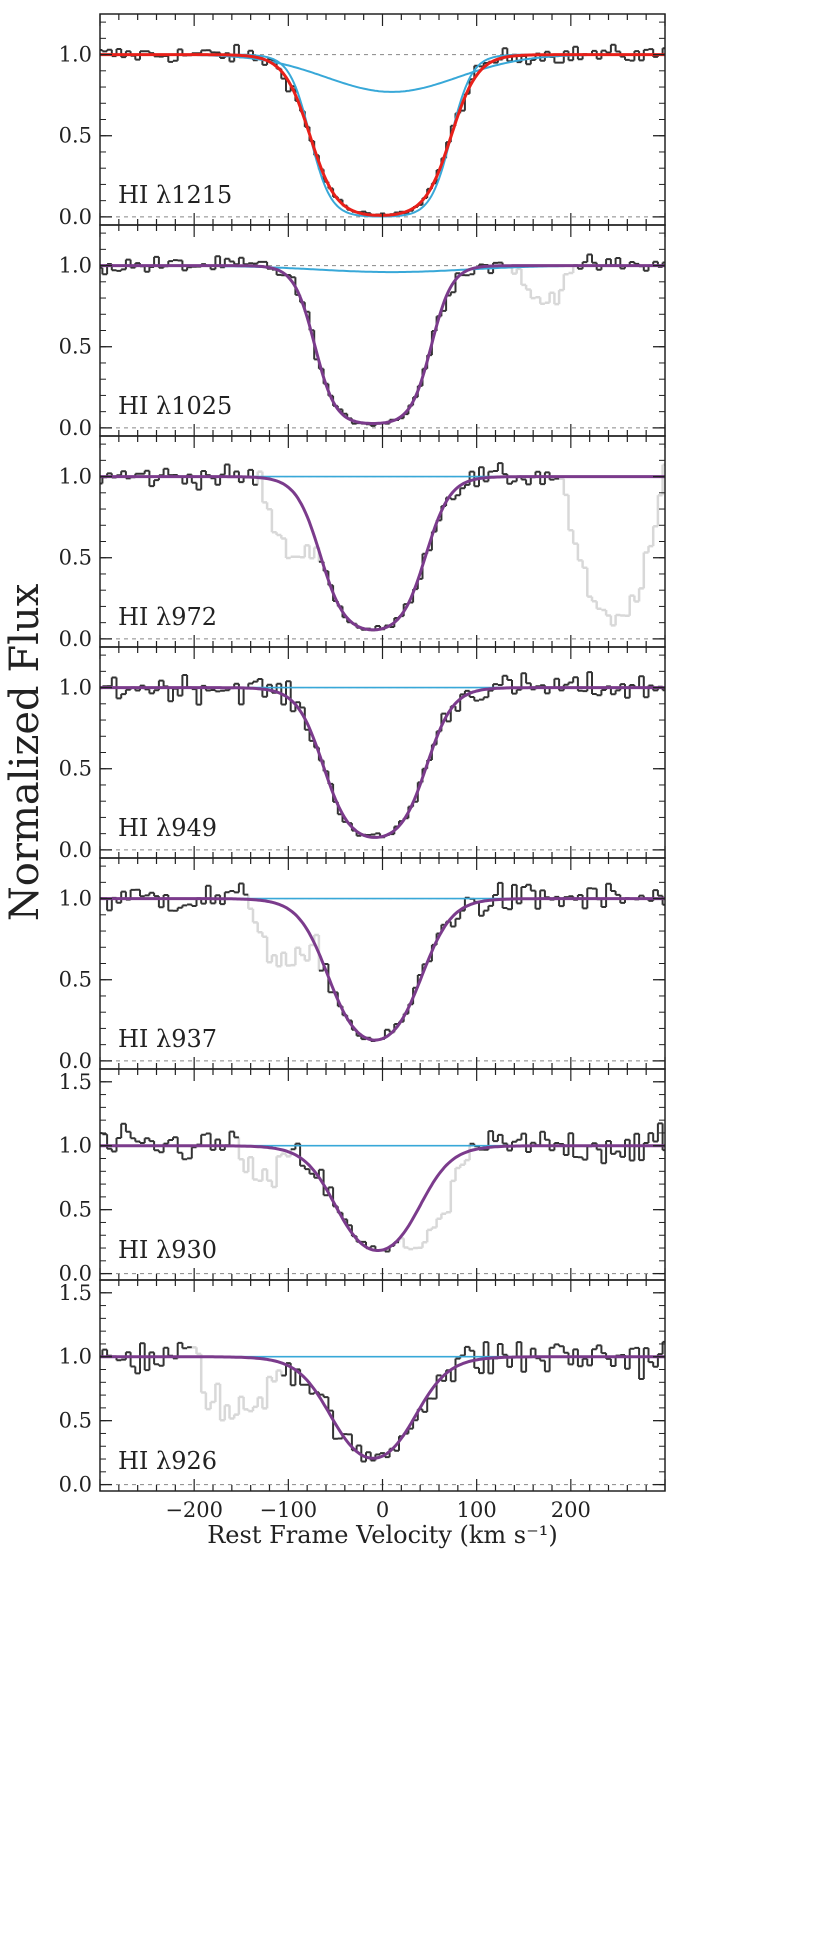  Describe the element at coordinates (382, 1510) in the screenshot. I see `x-tick-label: 0` at that location.